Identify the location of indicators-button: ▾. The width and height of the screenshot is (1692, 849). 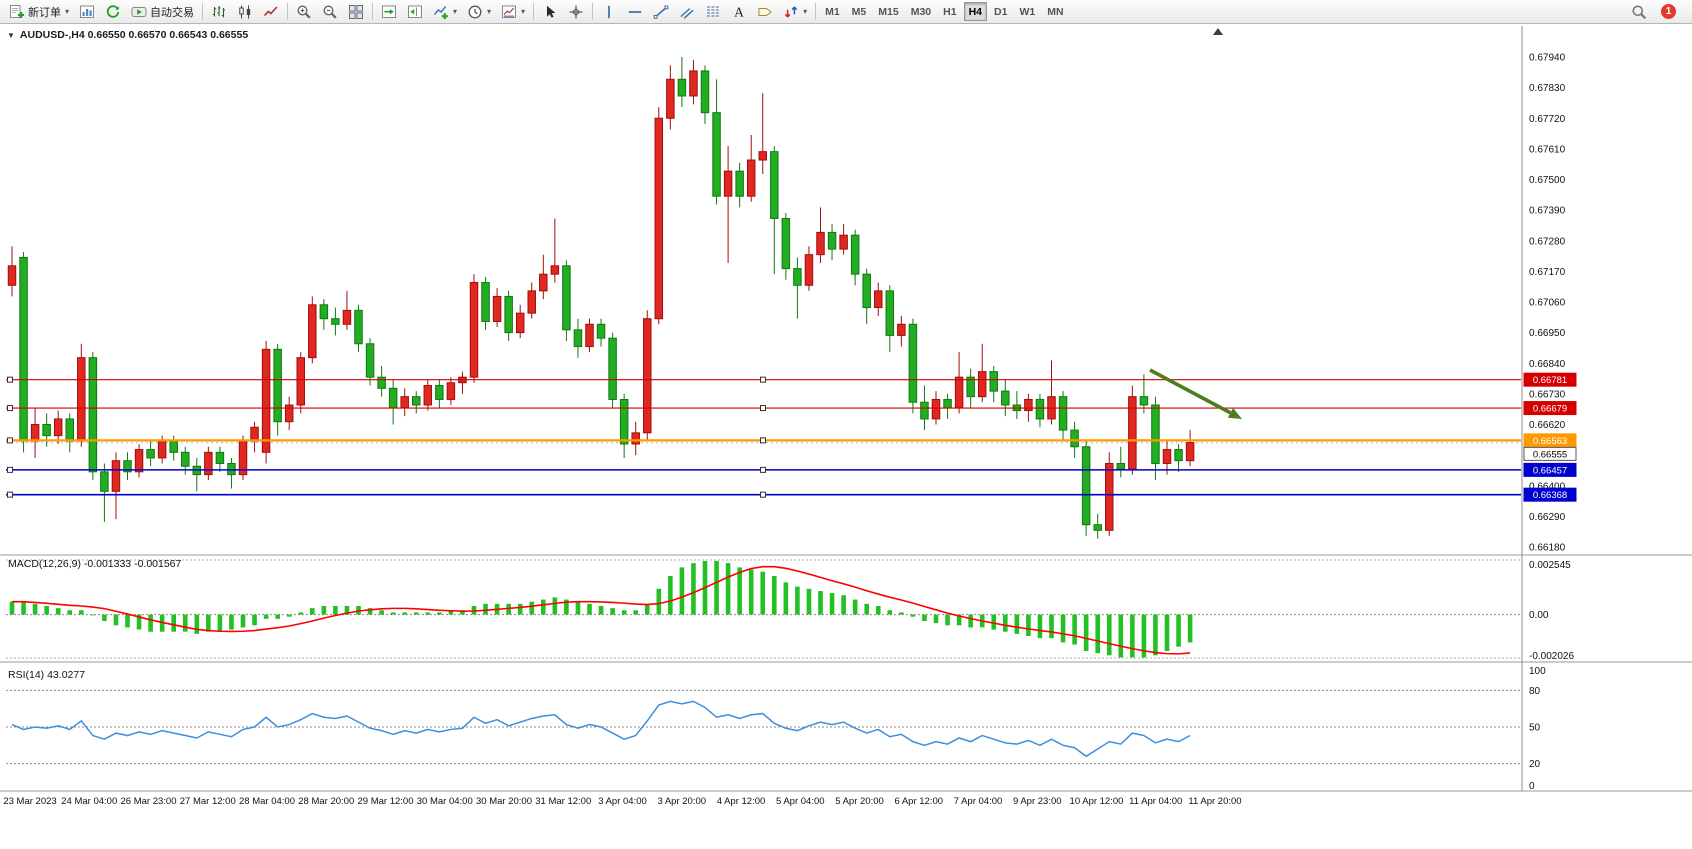
(445, 11).